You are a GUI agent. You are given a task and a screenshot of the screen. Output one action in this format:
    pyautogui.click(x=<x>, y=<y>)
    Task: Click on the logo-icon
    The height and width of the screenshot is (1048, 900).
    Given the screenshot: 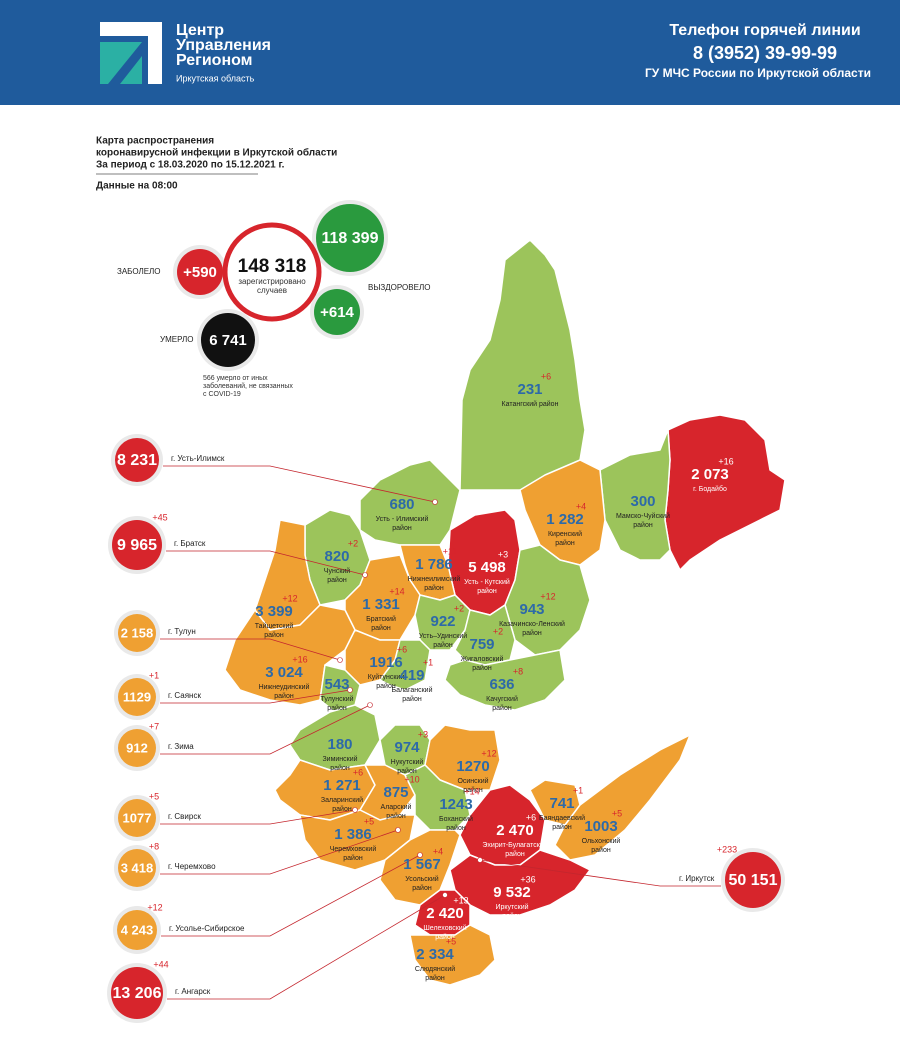 What is the action you would take?
    pyautogui.click(x=131, y=53)
    